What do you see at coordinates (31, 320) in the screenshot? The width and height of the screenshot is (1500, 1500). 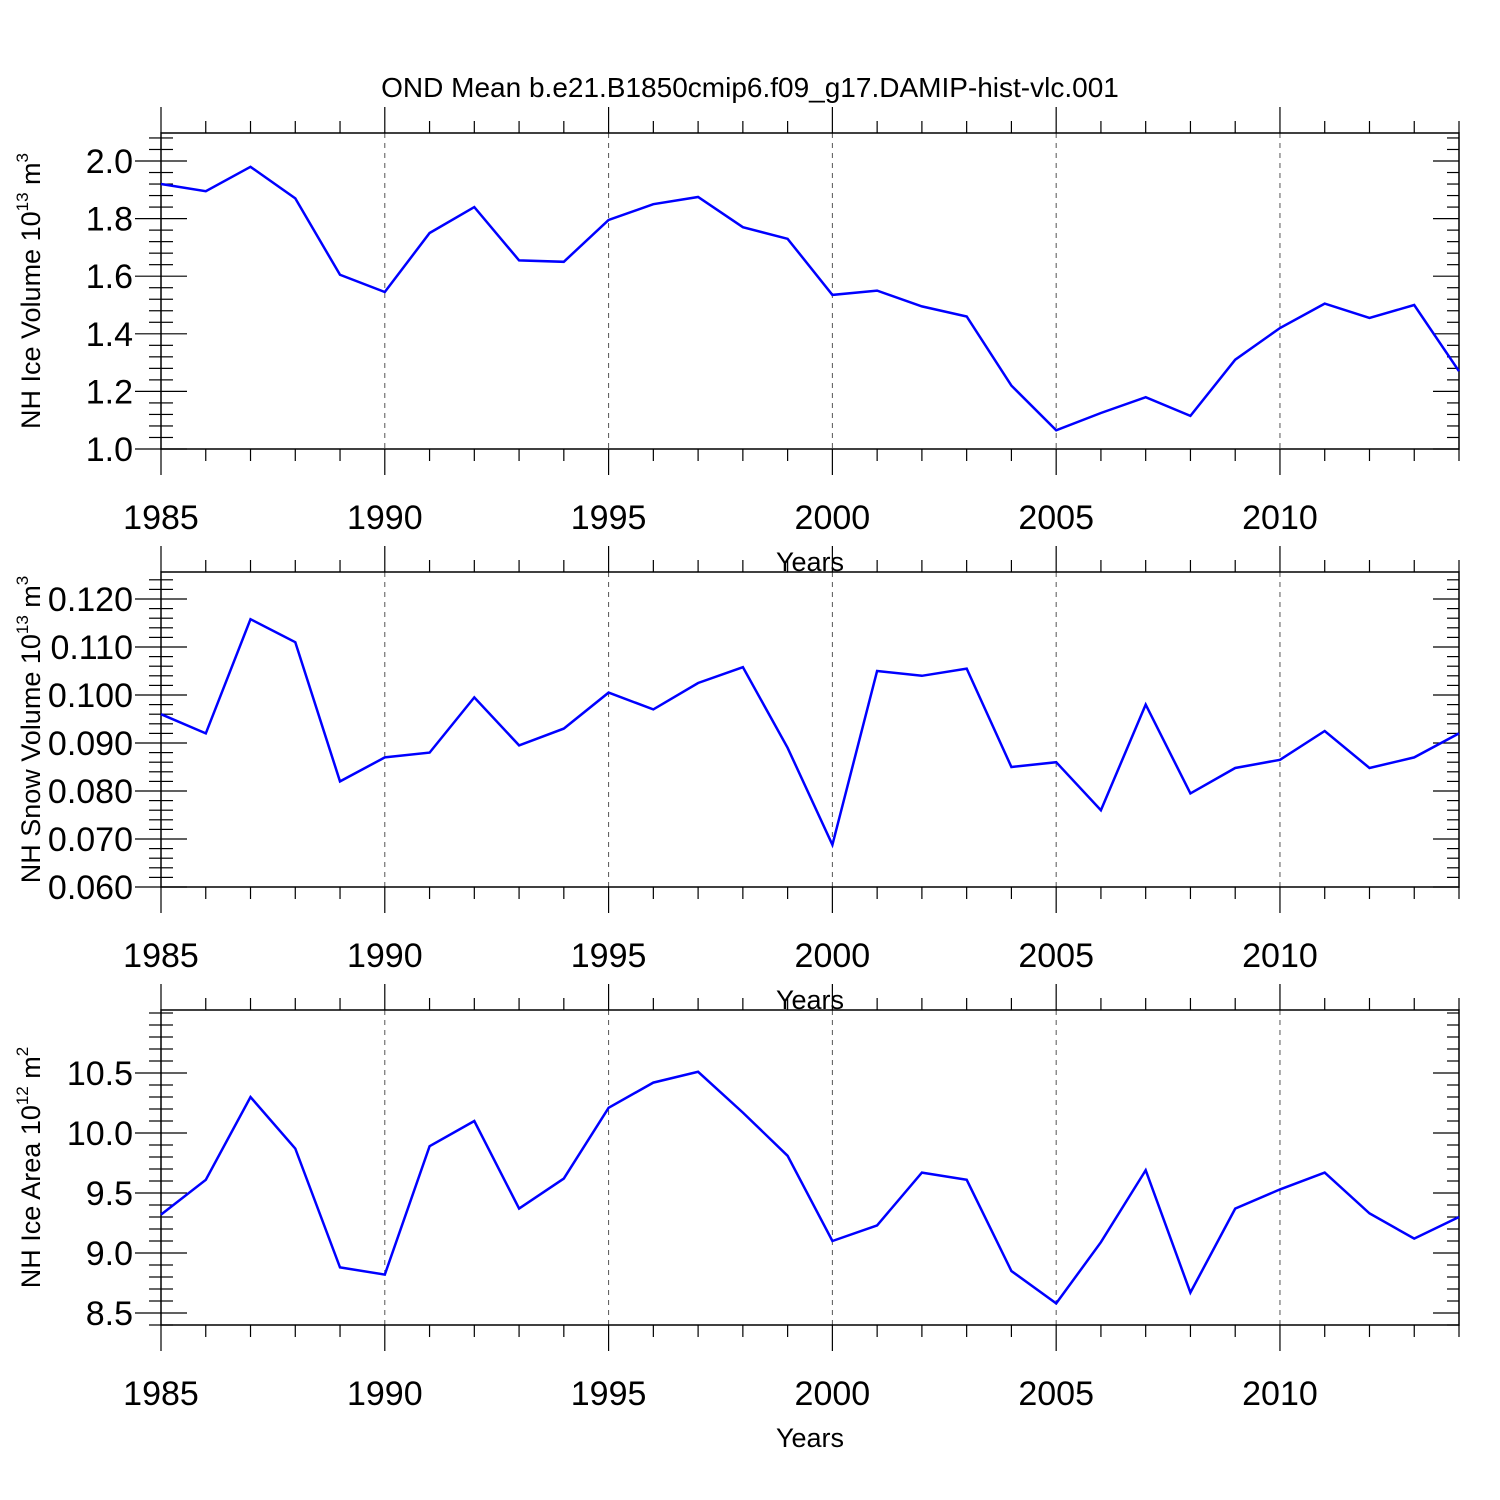 I see `y-axis-title-text: NH Ice Volume 10` at bounding box center [31, 320].